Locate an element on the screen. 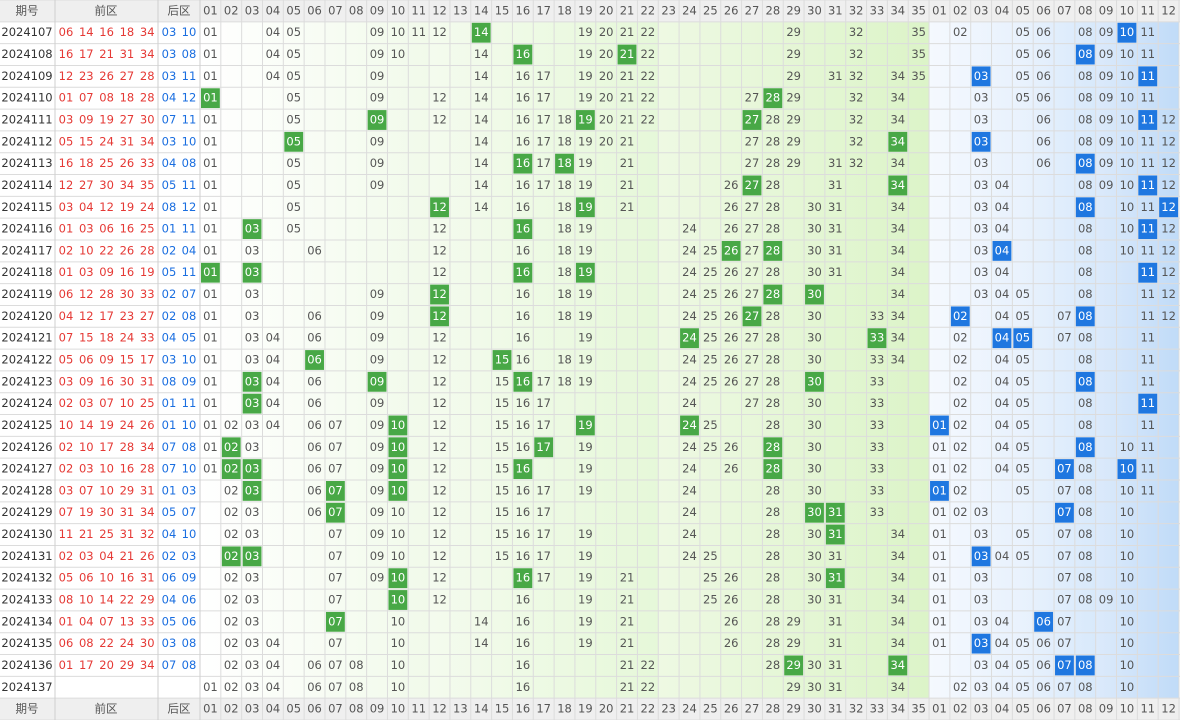 Image resolution: width=1180 pixels, height=720 pixels. front-cell: 17 is located at coordinates (543, 403).